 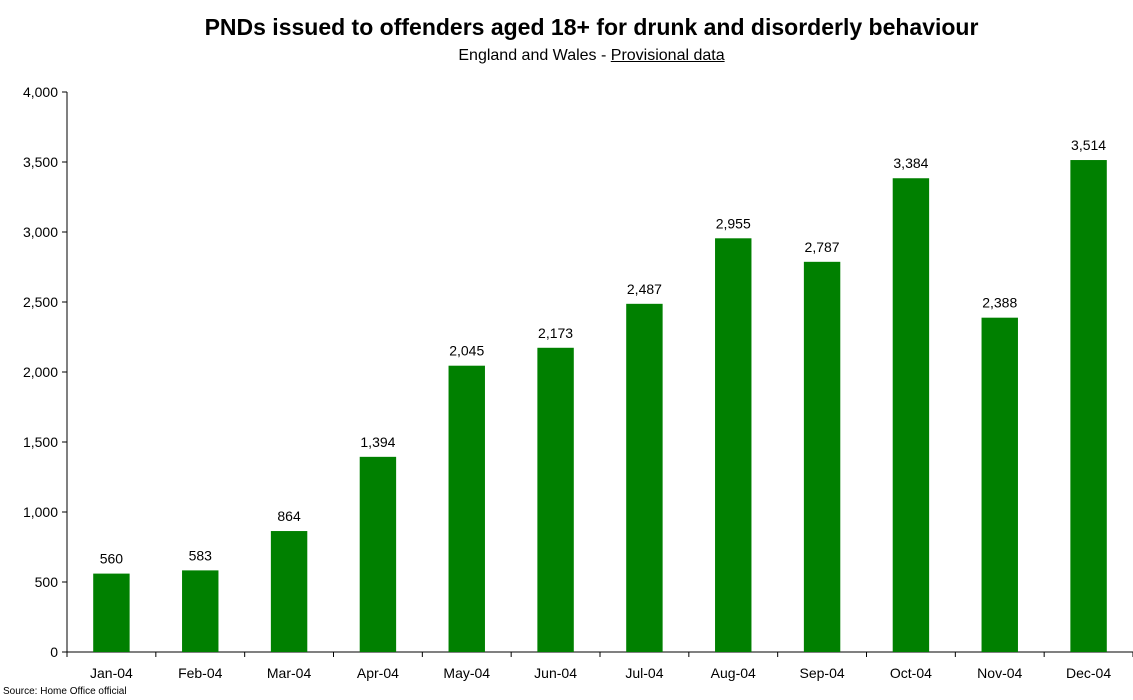 I want to click on y-tick-label: 1,000, so click(x=40, y=512).